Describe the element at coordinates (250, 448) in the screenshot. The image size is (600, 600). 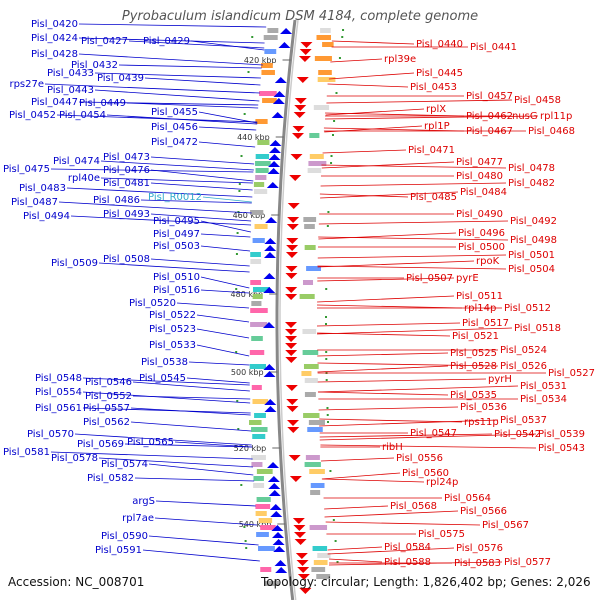
I see `tick-label: 520 kbp` at that location.